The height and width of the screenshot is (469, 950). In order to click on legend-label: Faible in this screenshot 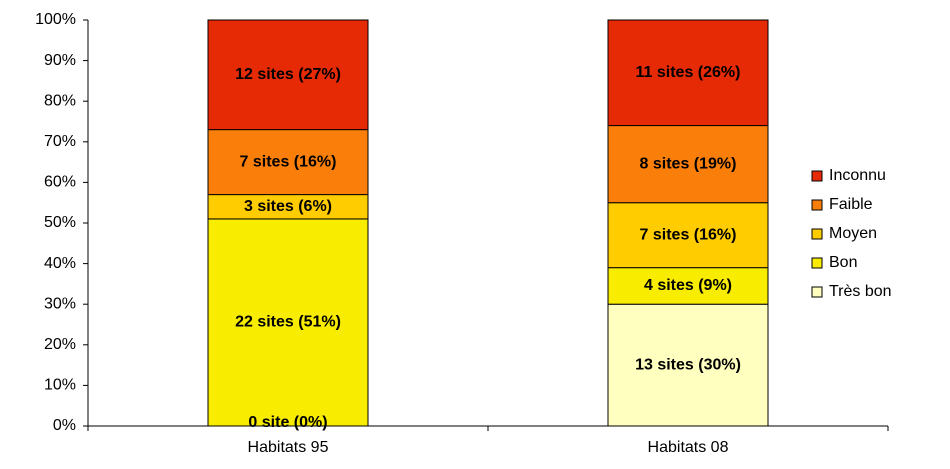, I will do `click(851, 204)`.